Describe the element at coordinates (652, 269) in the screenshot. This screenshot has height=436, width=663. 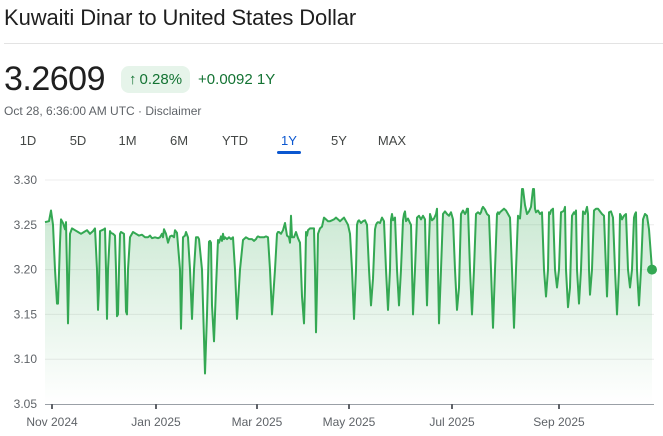
I see `current-price-marker` at that location.